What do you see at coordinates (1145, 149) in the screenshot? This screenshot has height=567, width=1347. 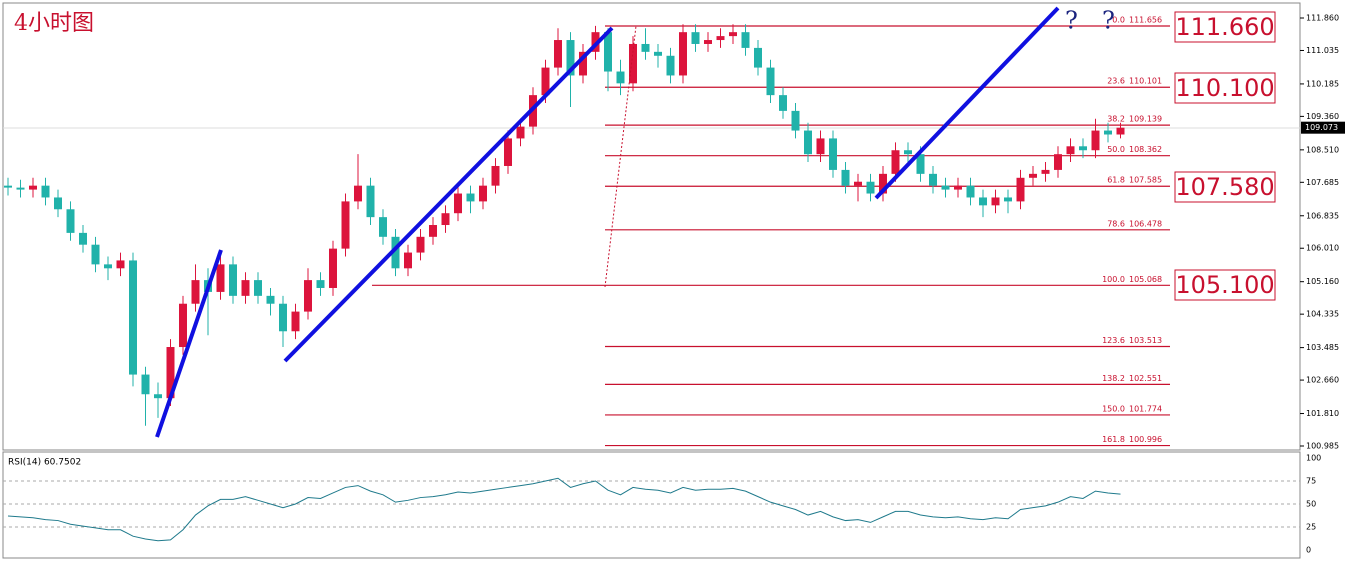 I see `fib-value: 108.362` at bounding box center [1145, 149].